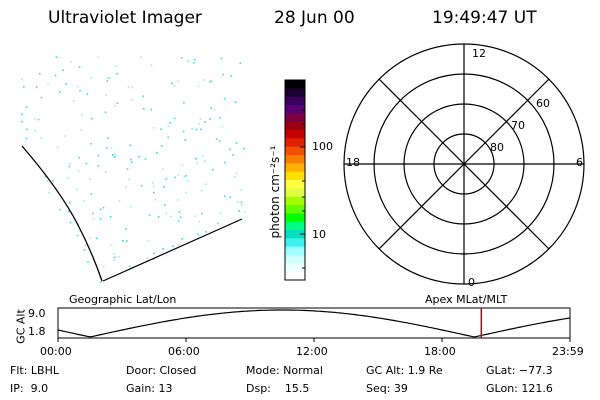  I want to click on mlt-label-6: 6, so click(579, 162).